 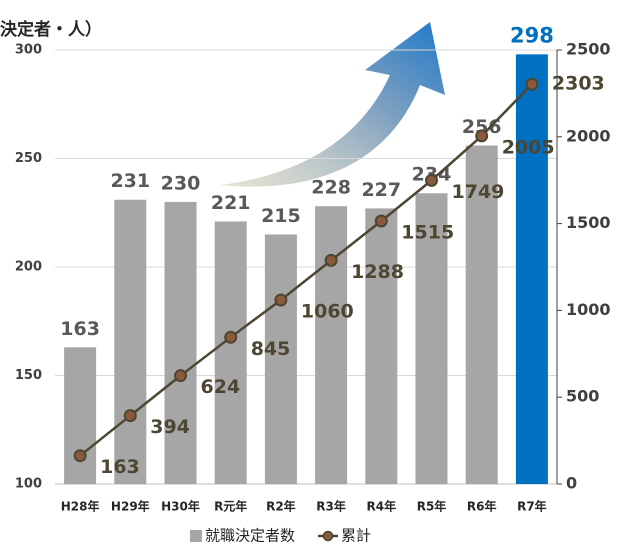 What do you see at coordinates (588, 135) in the screenshot?
I see `y2-tick-label: 2000` at bounding box center [588, 135].